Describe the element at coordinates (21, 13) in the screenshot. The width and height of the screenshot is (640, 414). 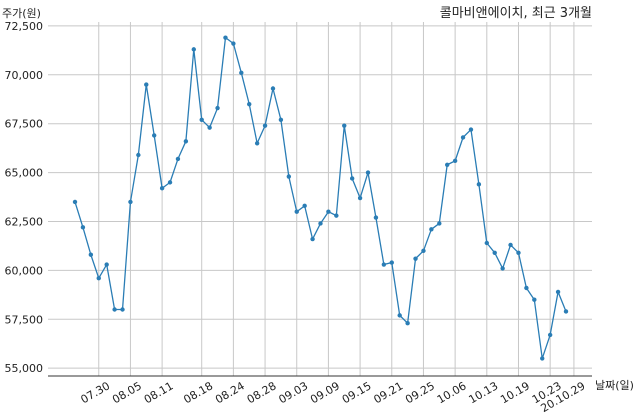
I see `y-axis-label: 주가(원)` at that location.